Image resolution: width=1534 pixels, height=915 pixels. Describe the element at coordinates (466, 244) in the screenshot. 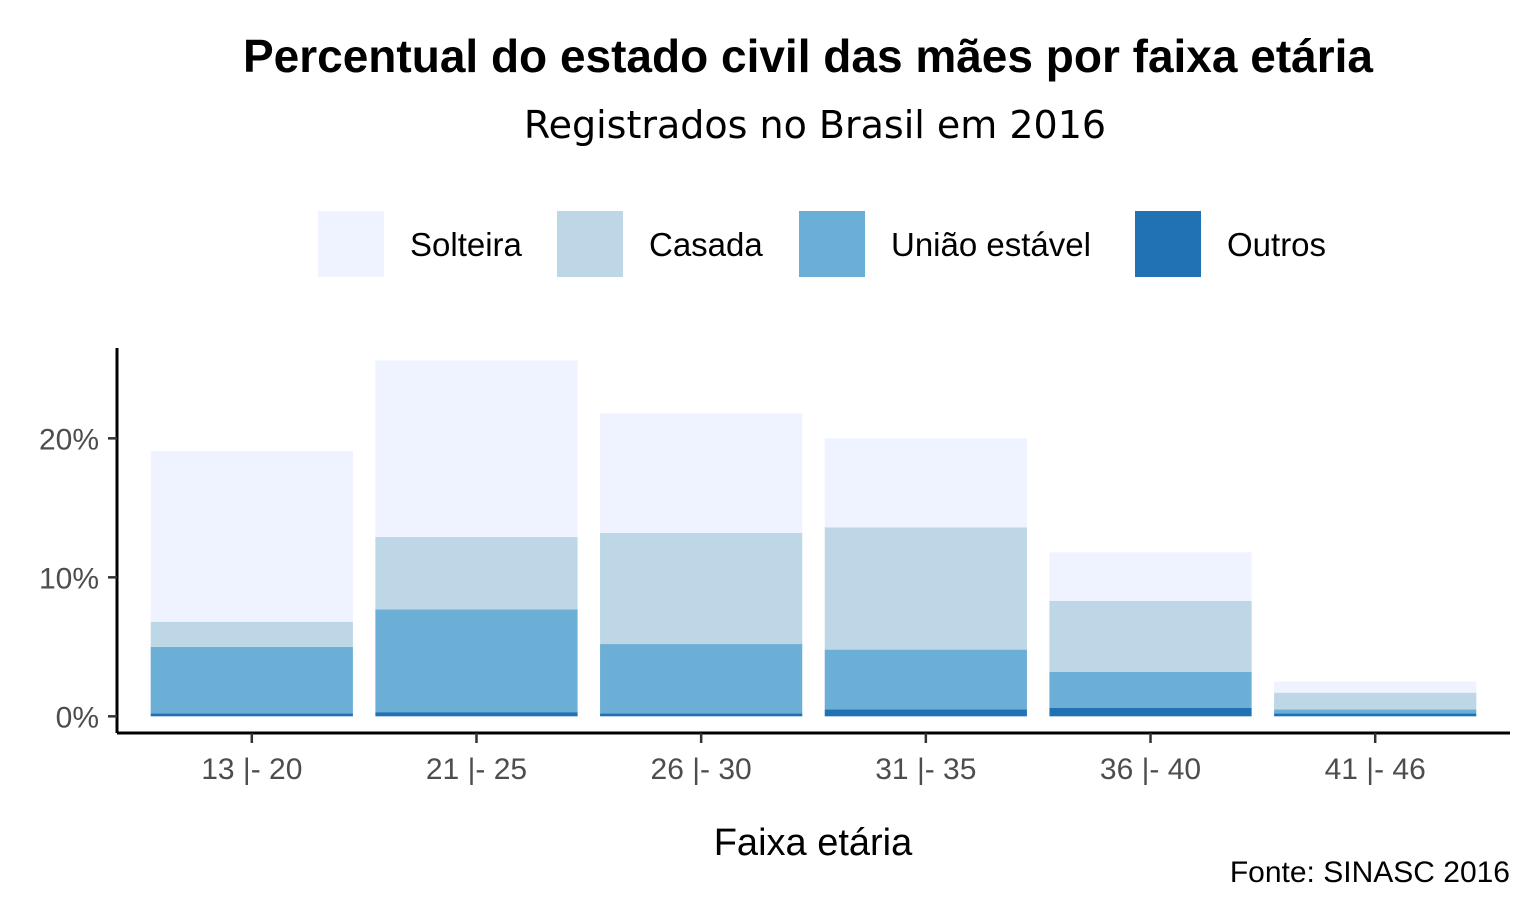

I see `legend-label: Solteira` at that location.